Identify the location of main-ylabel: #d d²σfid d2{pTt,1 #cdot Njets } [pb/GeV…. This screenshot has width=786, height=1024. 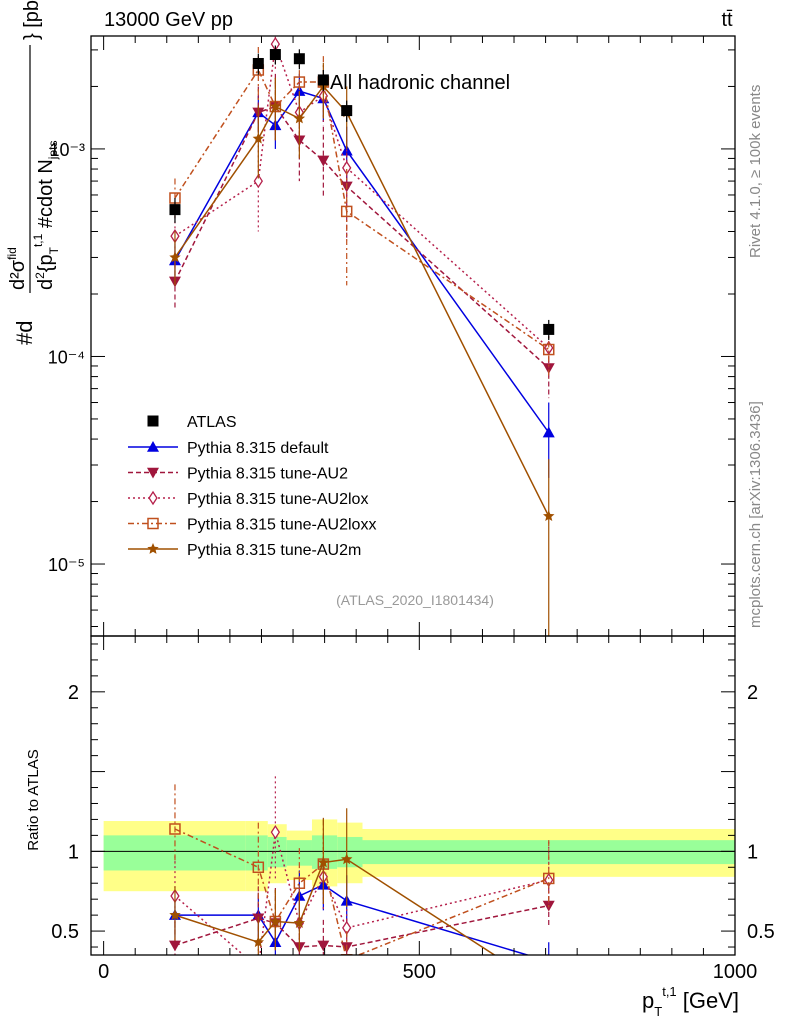
(33, 172).